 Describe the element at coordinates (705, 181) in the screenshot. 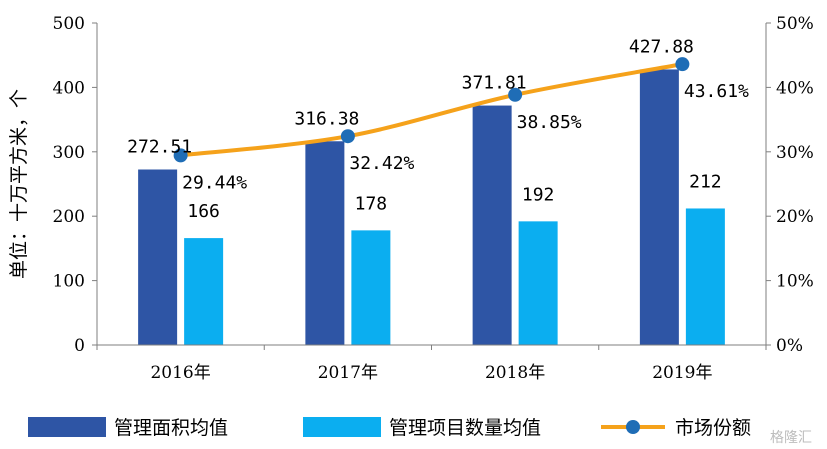

I see `data-label-project-count-mean: 212` at that location.